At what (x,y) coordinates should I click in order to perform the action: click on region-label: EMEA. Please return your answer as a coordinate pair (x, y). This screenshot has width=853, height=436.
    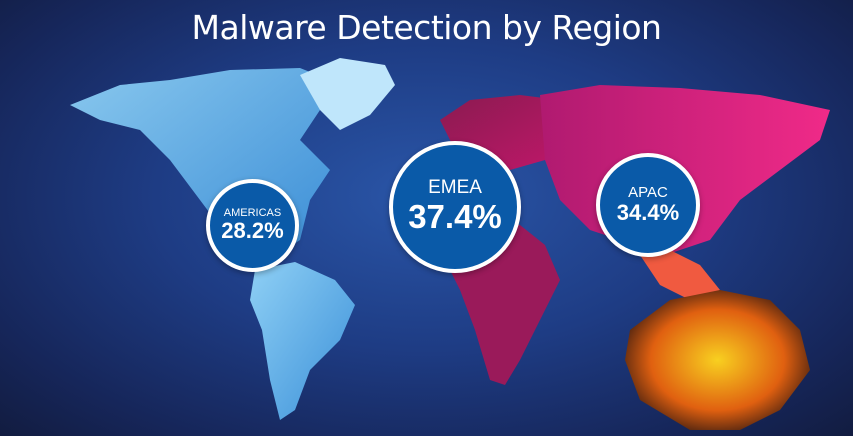
    Looking at the image, I should click on (455, 188).